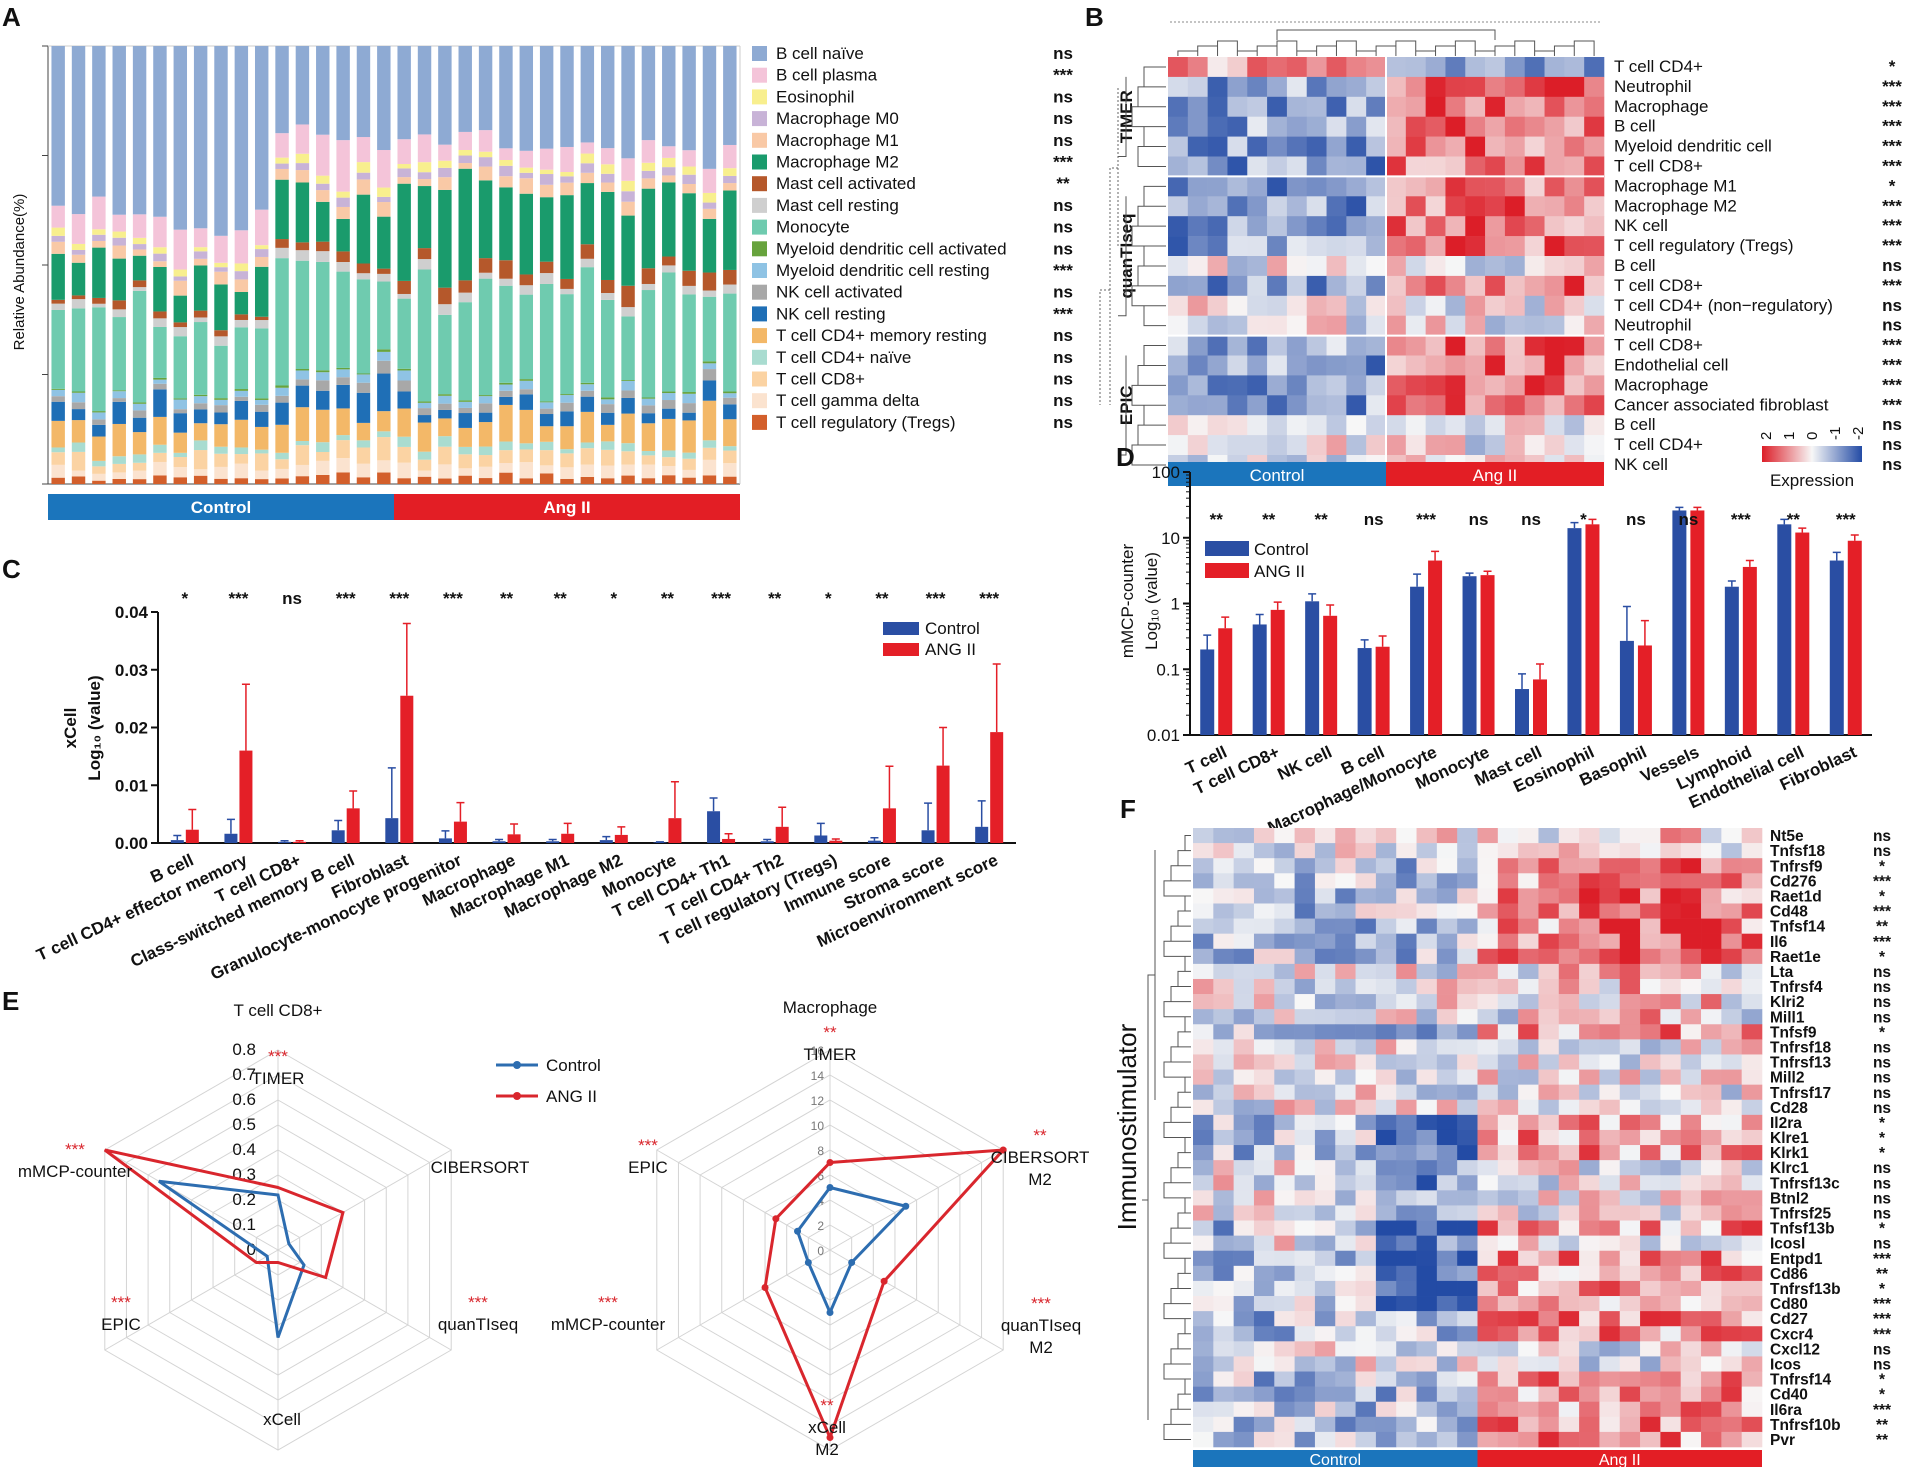 The width and height of the screenshot is (1907, 1467). I want to click on y-tick-label: 1, so click(1175, 604).